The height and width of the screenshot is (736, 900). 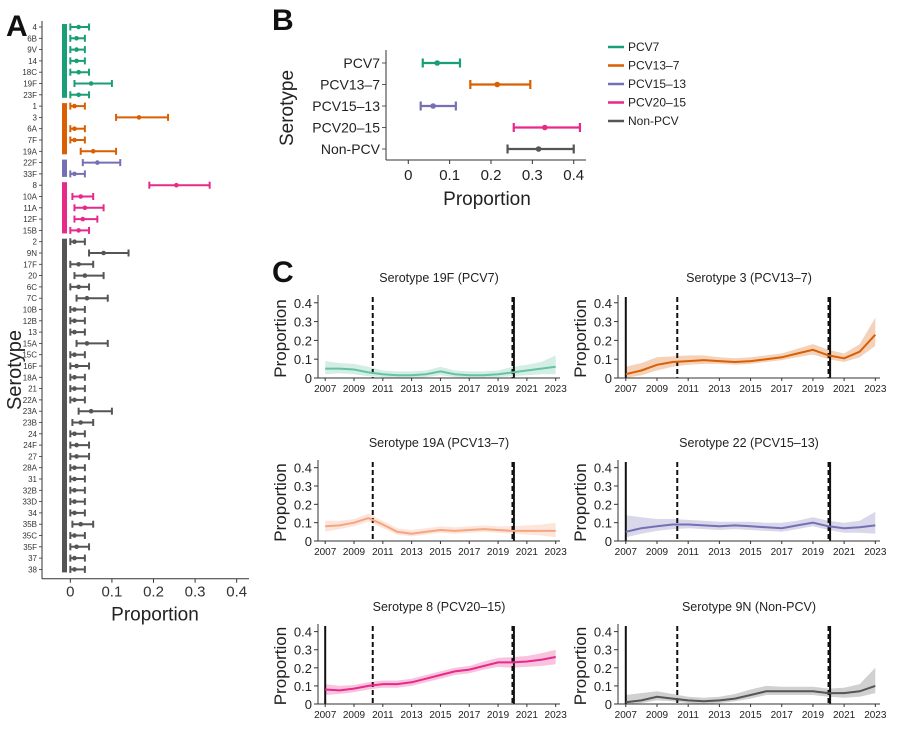 I want to click on panel-b-tick-label: PCV20–15, so click(x=346, y=128).